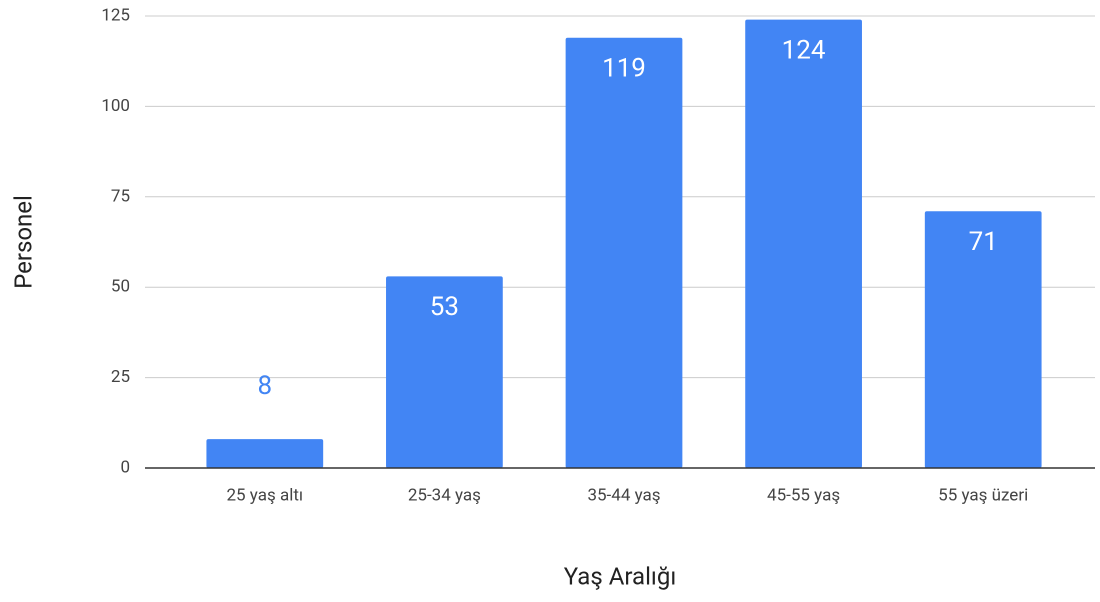 The height and width of the screenshot is (602, 1100). I want to click on y-tick-label: 25, so click(120, 377).